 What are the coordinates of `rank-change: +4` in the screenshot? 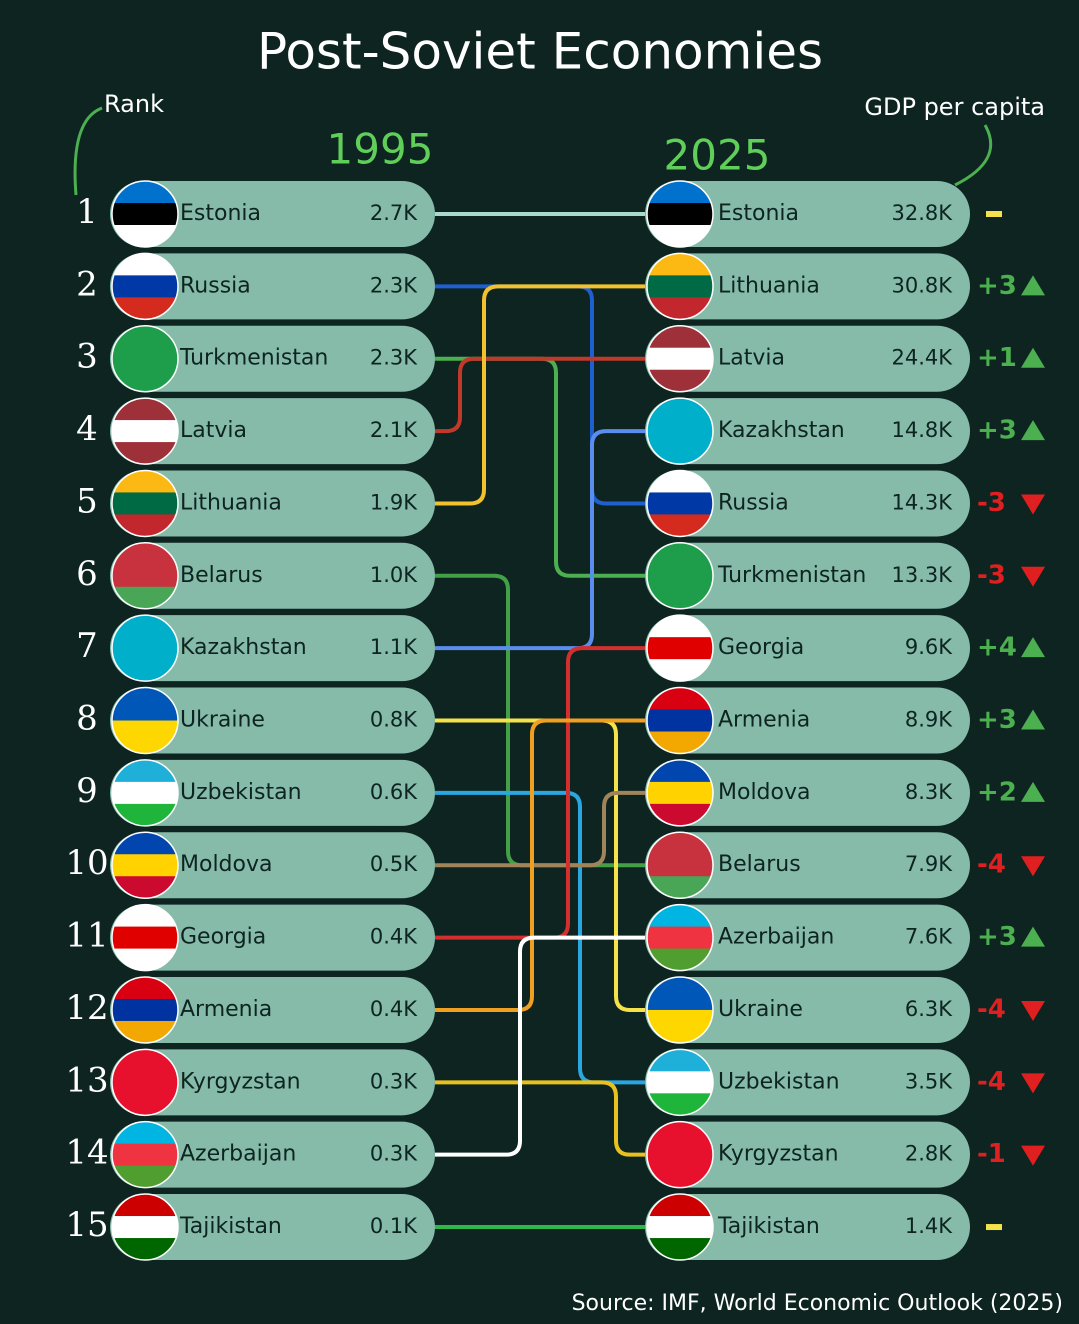 It's located at (997, 648).